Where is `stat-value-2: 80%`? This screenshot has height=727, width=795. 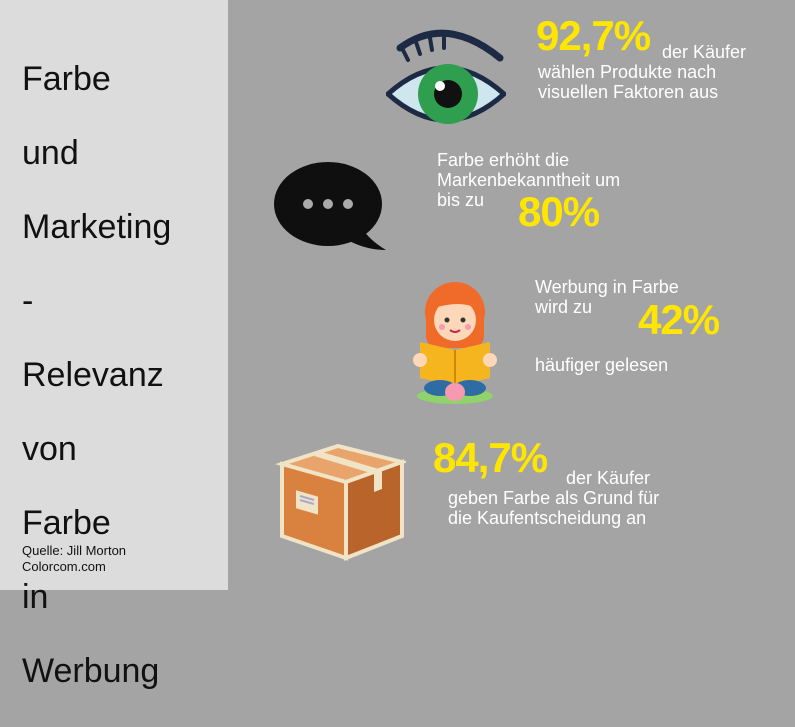 stat-value-2: 80% is located at coordinates (559, 211).